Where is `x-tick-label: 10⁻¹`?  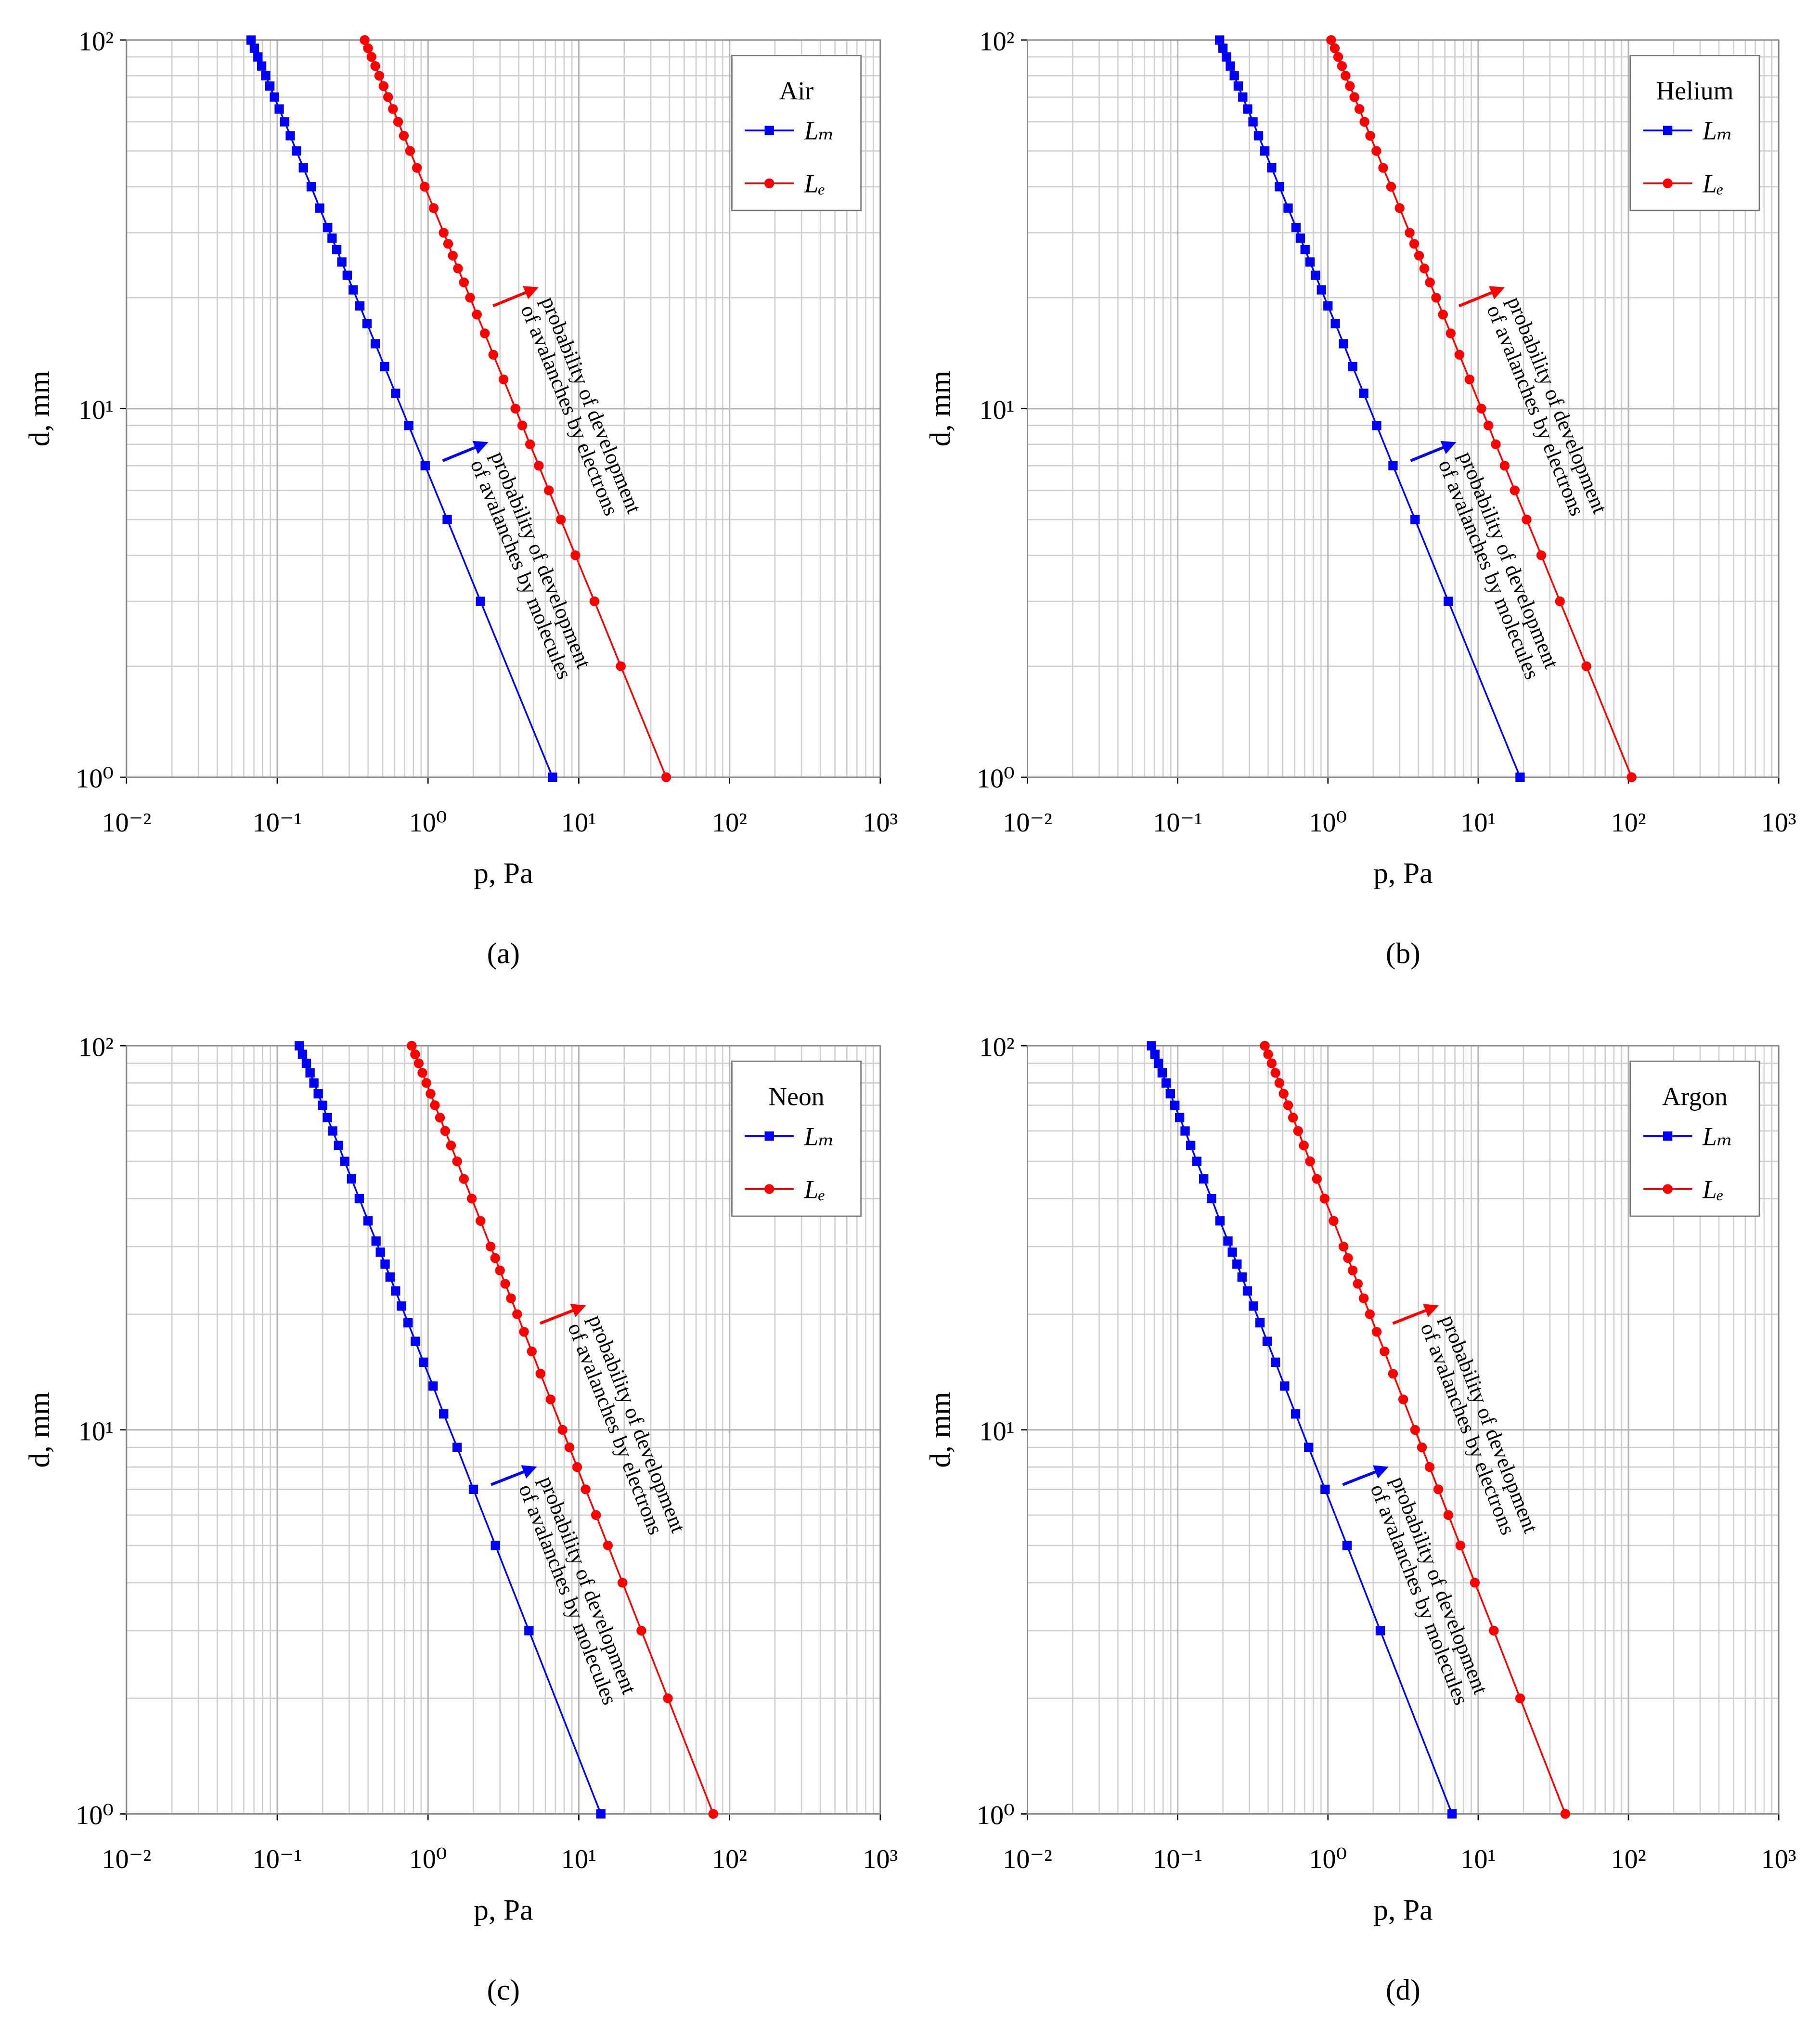
x-tick-label: 10⁻¹ is located at coordinates (1178, 1859).